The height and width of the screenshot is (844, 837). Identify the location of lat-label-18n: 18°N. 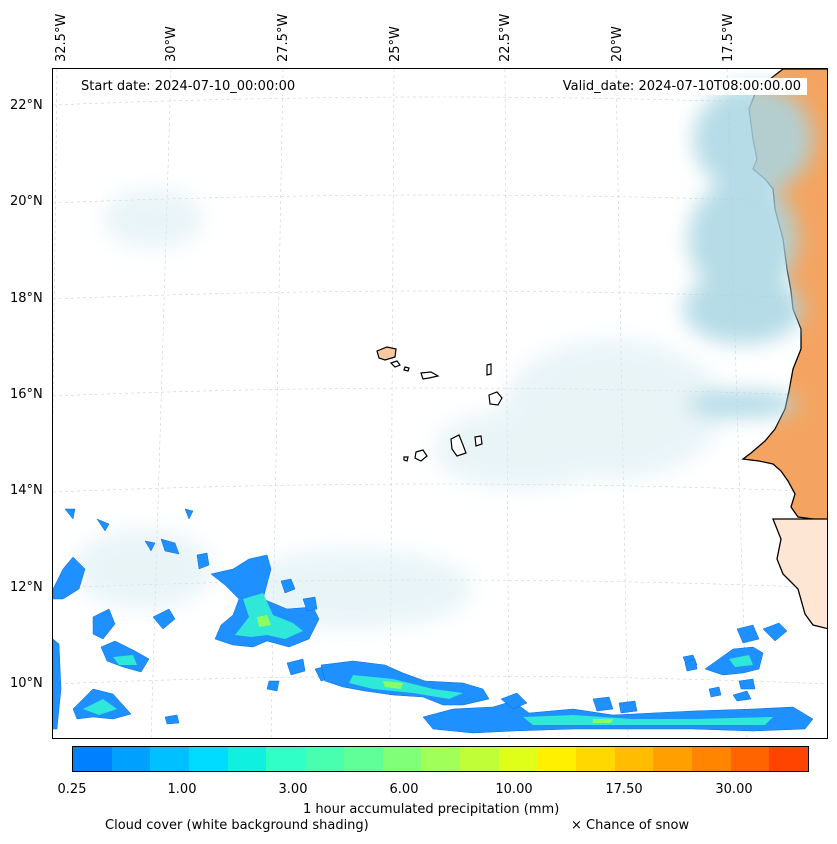
(26, 298).